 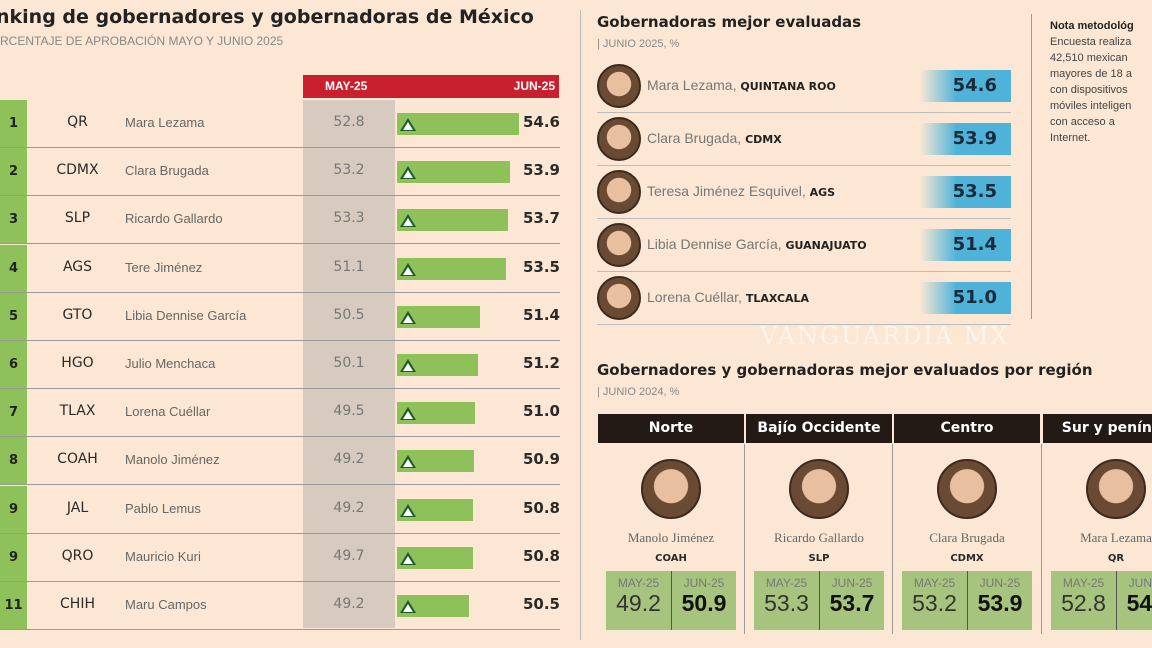 I want to click on list-item: Teresa Jiménez Esquivel, AGS 53.5, so click(x=804, y=192).